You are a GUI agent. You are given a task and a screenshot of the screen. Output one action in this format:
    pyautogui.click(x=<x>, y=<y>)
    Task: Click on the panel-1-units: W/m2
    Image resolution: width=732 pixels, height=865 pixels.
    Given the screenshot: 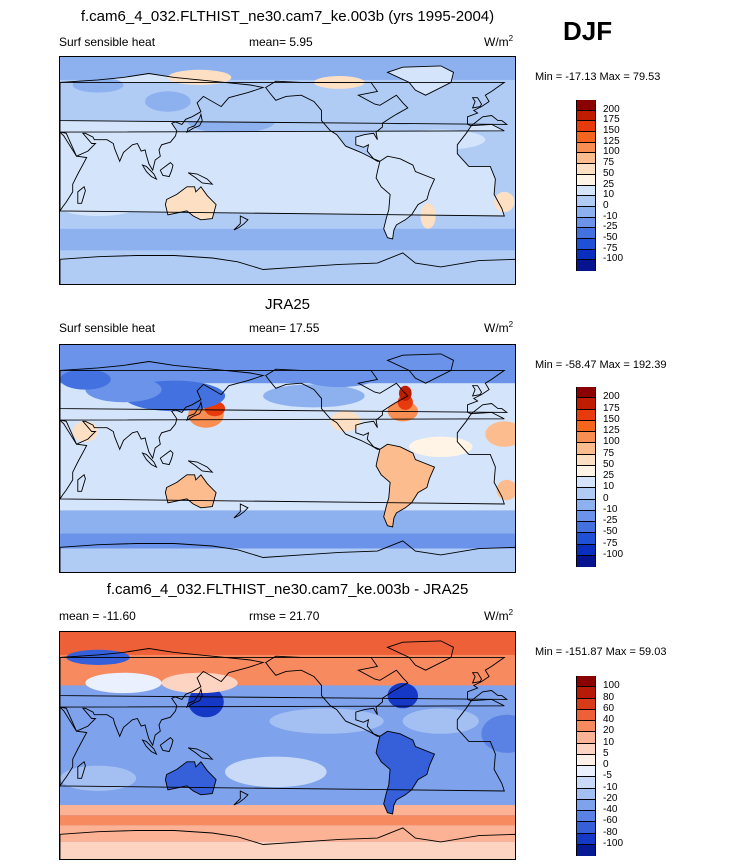 What is the action you would take?
    pyautogui.click(x=498, y=41)
    